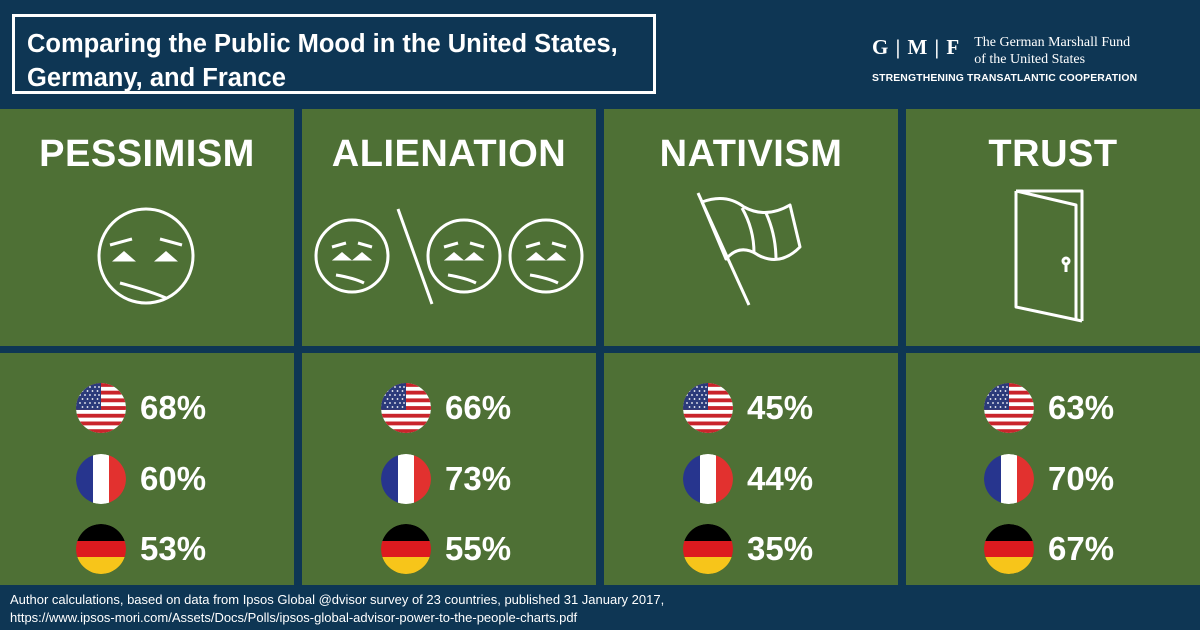  Describe the element at coordinates (749, 249) in the screenshot. I see `waving-flag-icon` at that location.